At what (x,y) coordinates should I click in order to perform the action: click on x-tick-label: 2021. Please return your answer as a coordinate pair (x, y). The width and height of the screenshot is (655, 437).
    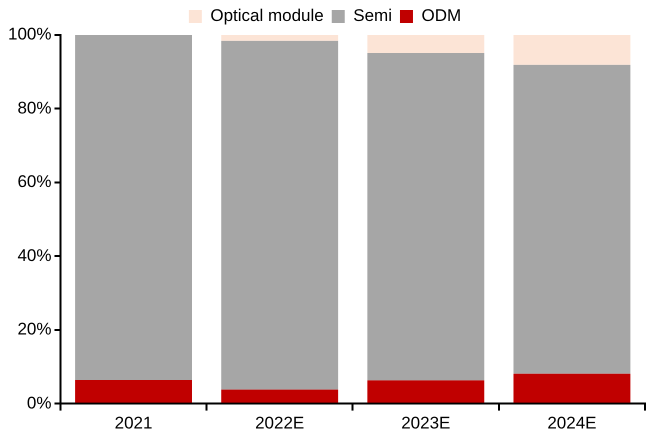
    Looking at the image, I should click on (133, 422).